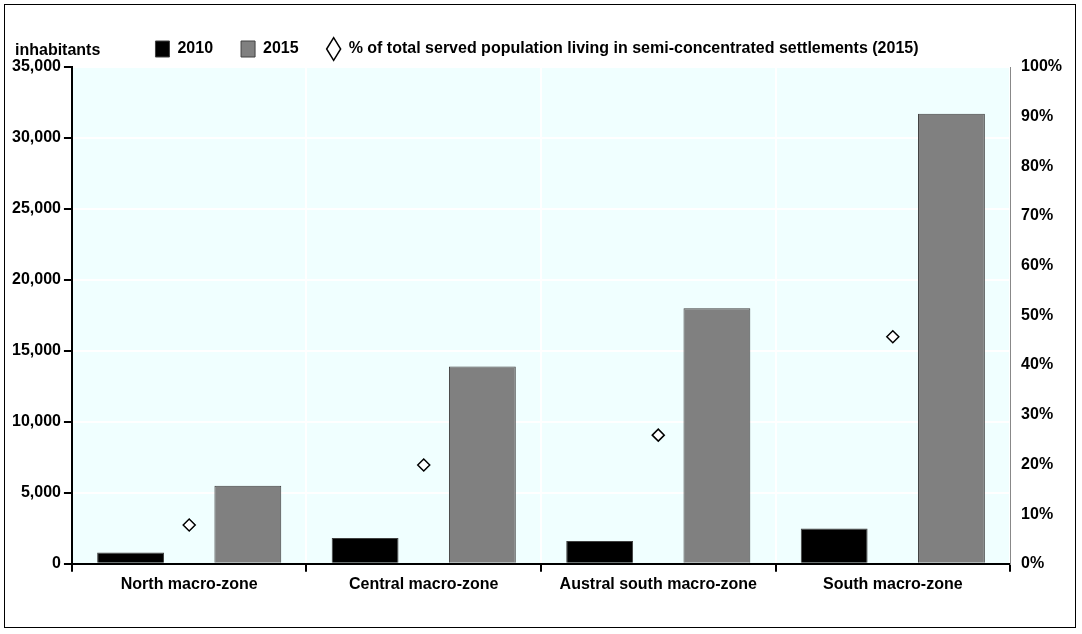 The image size is (1082, 634). Describe the element at coordinates (1037, 463) in the screenshot. I see `y2-tick-label: 20%` at that location.